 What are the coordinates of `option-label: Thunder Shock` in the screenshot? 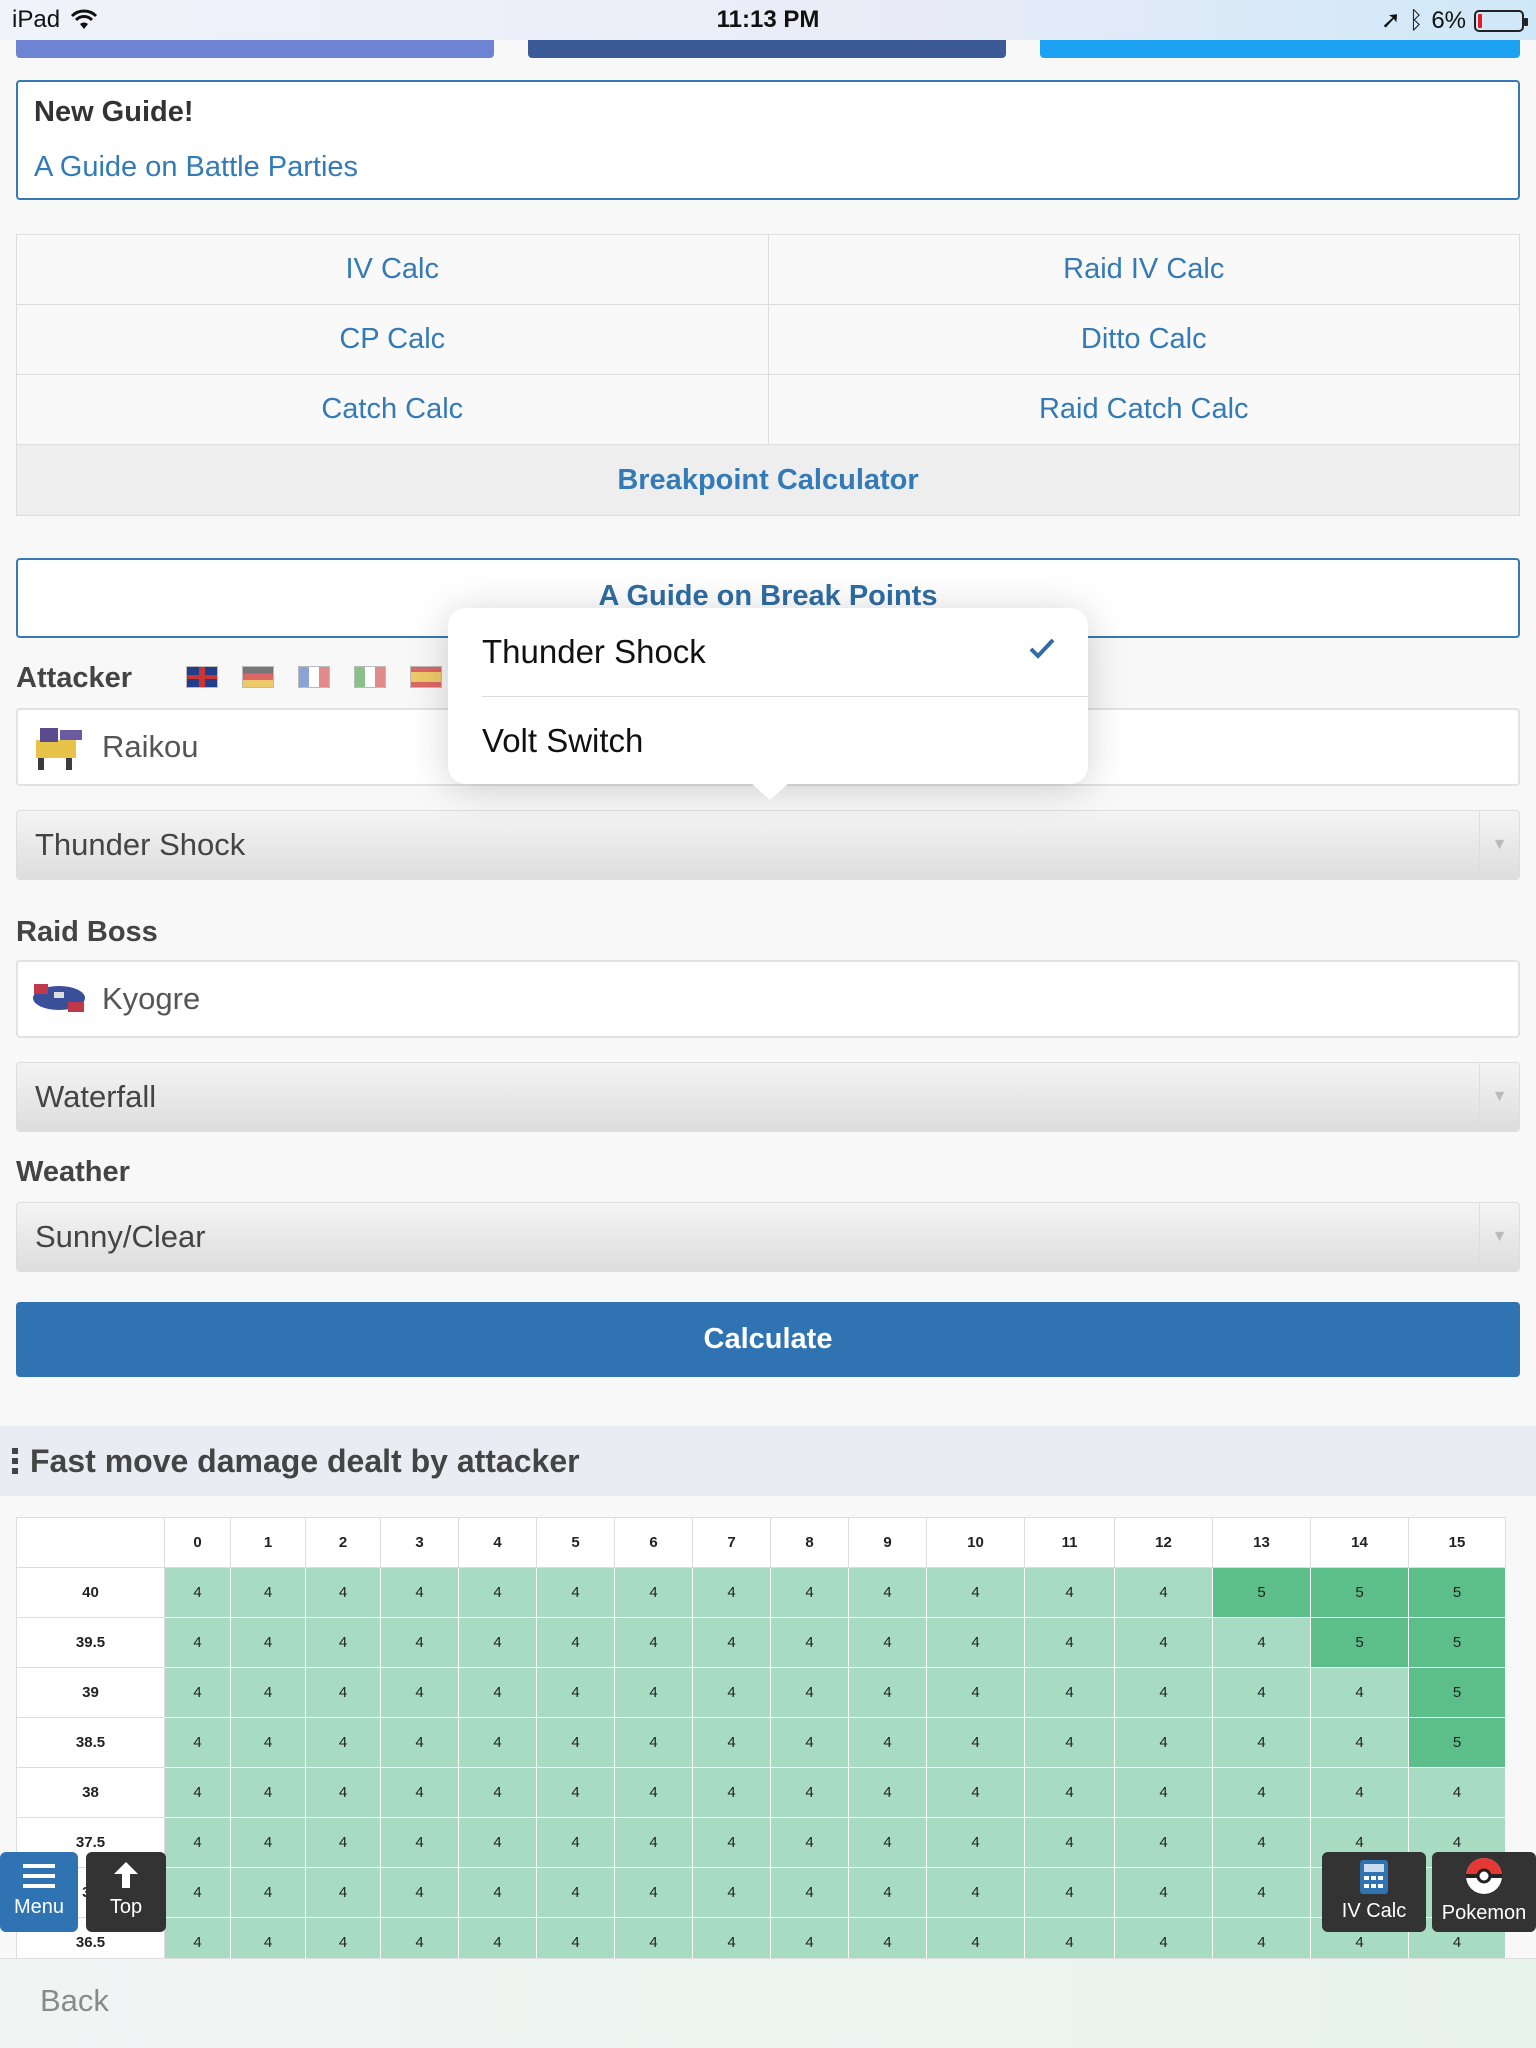 It's located at (594, 651).